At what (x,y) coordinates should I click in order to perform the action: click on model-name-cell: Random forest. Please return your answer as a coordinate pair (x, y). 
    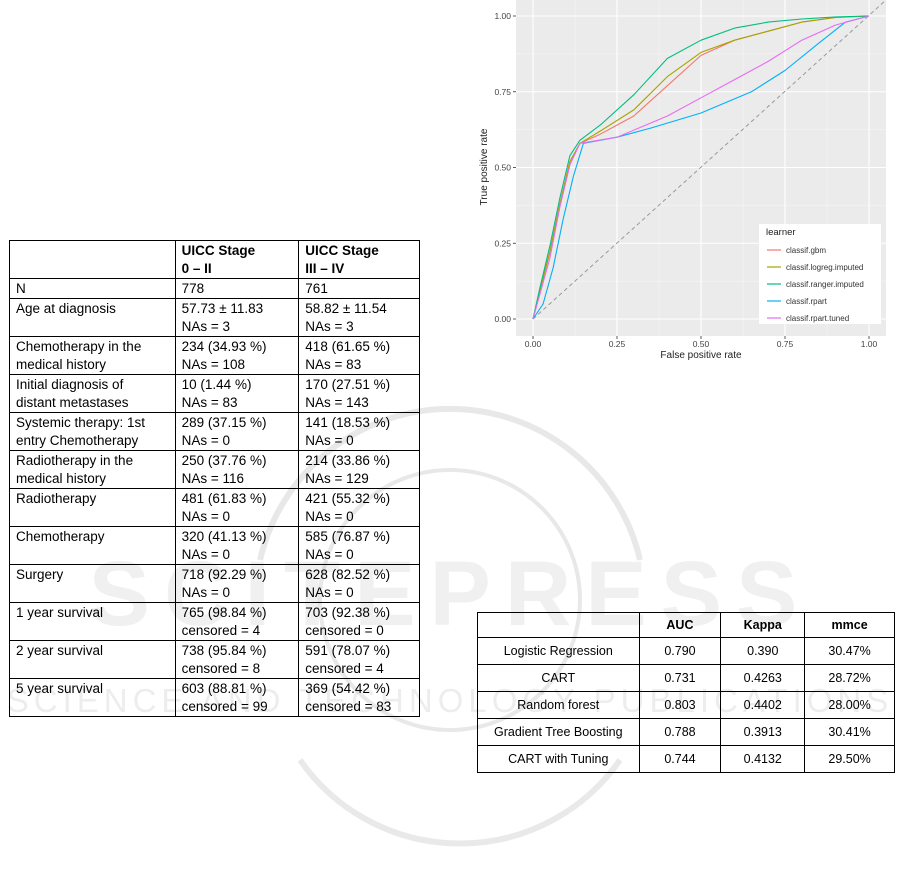
    Looking at the image, I should click on (558, 705).